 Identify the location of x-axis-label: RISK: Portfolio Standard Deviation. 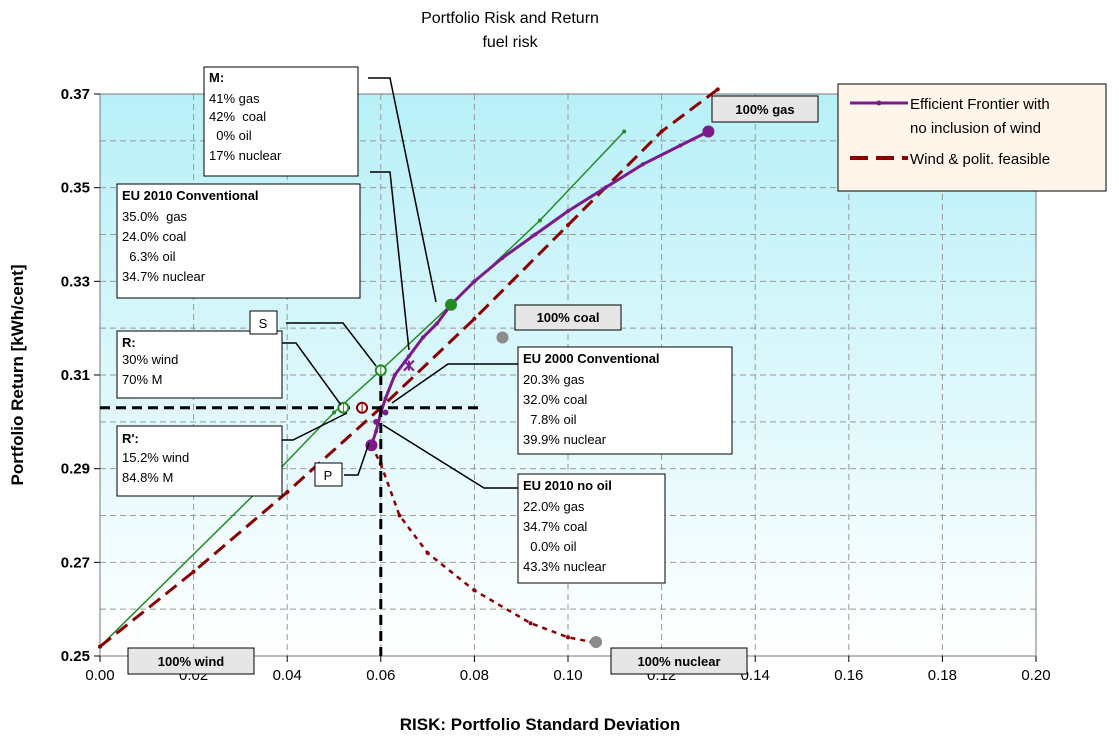
(540, 724).